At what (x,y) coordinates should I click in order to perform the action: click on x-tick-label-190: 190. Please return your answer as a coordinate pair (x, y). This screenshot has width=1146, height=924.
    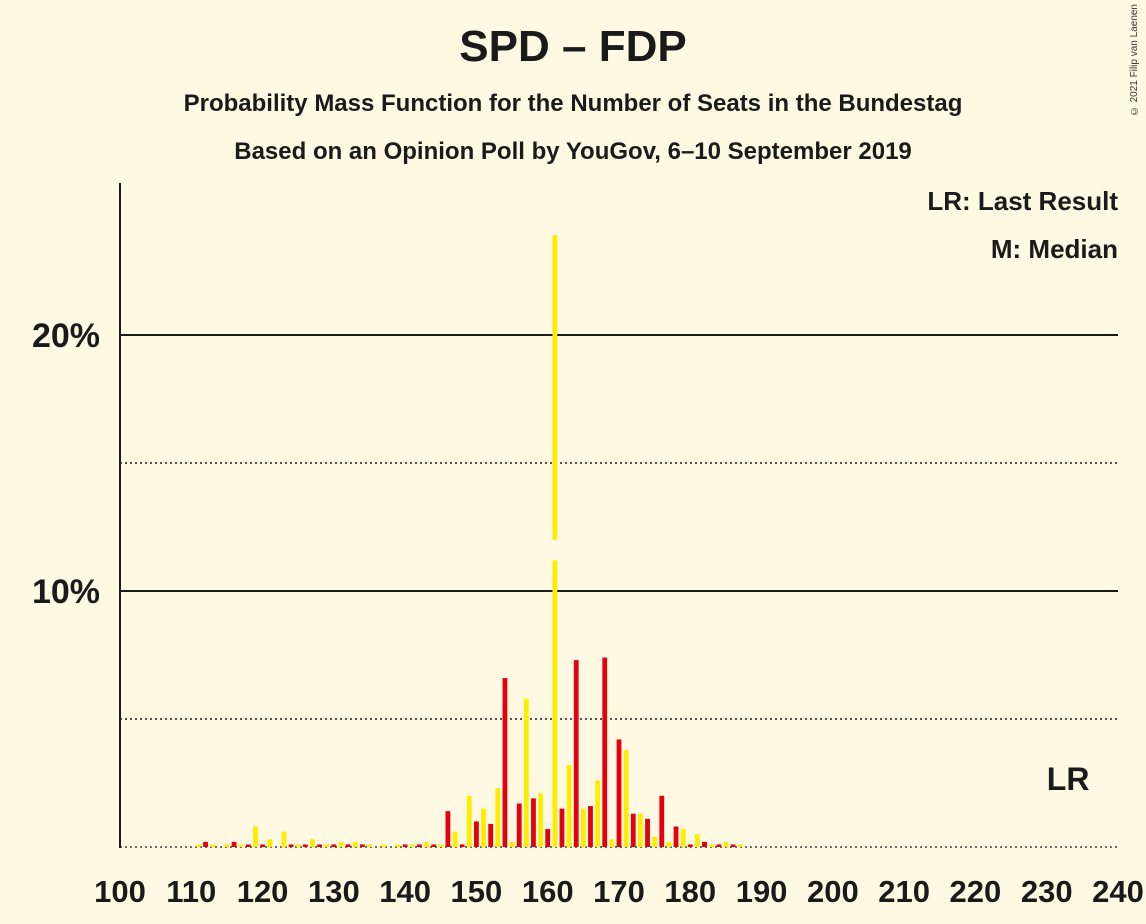
    Looking at the image, I should click on (762, 891).